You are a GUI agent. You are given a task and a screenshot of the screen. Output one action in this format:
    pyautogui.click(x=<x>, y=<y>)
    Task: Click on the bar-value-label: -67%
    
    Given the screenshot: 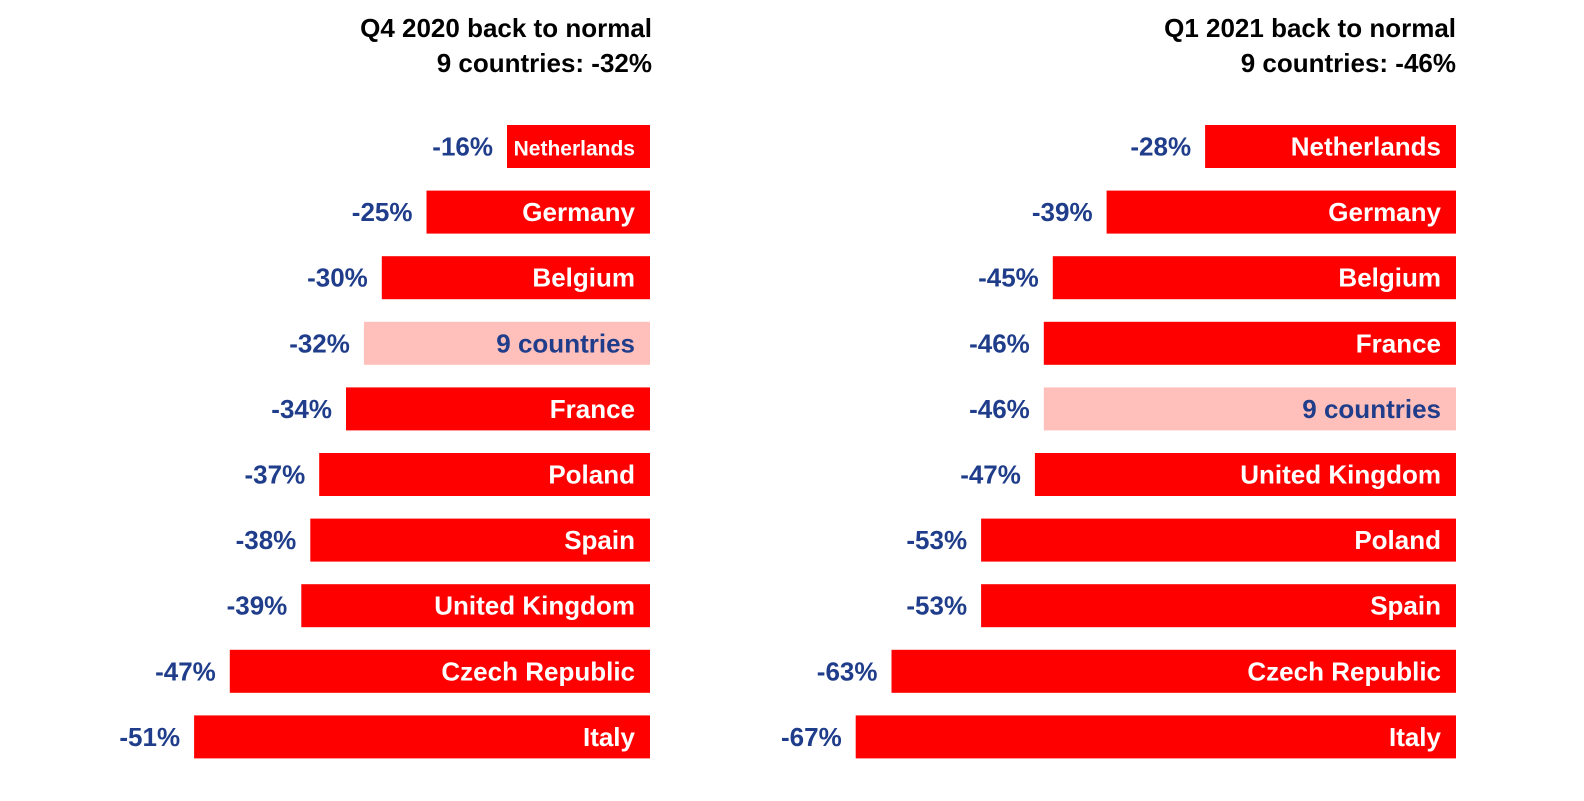 What is the action you would take?
    pyautogui.click(x=811, y=737)
    